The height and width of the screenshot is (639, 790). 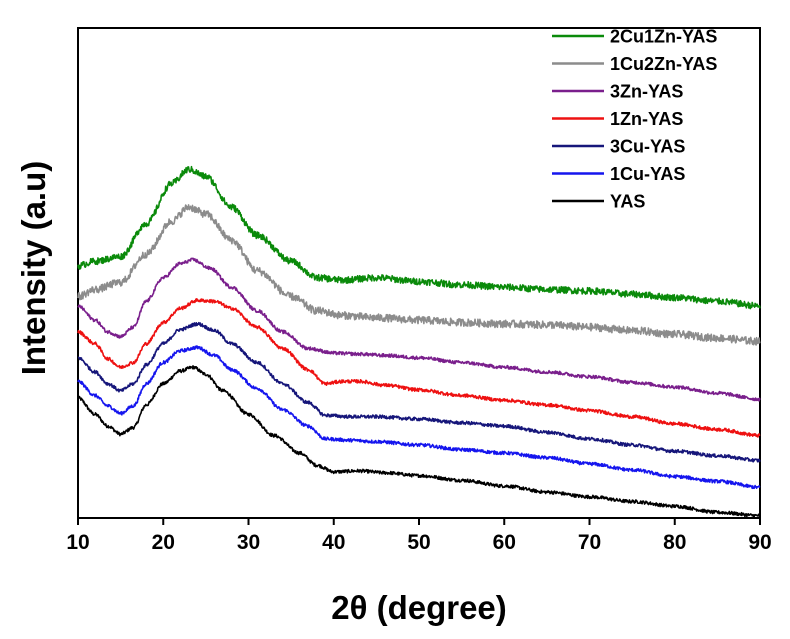 What do you see at coordinates (647, 147) in the screenshot?
I see `legend-label-3cu-yas: 3Cu-YAS` at bounding box center [647, 147].